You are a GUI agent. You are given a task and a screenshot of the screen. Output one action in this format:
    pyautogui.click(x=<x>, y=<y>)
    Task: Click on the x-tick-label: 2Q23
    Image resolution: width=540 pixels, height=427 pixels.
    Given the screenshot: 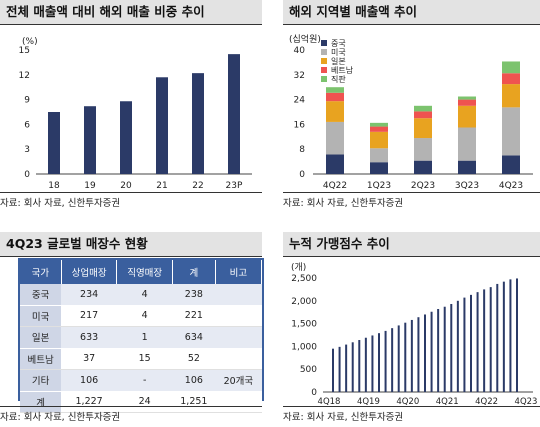 What is the action you would take?
    pyautogui.click(x=423, y=186)
    